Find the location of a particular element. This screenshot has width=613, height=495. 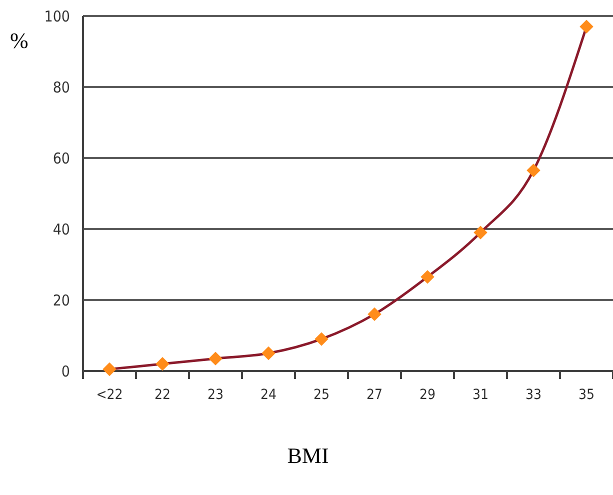

x-tick-label: <22 is located at coordinates (109, 395).